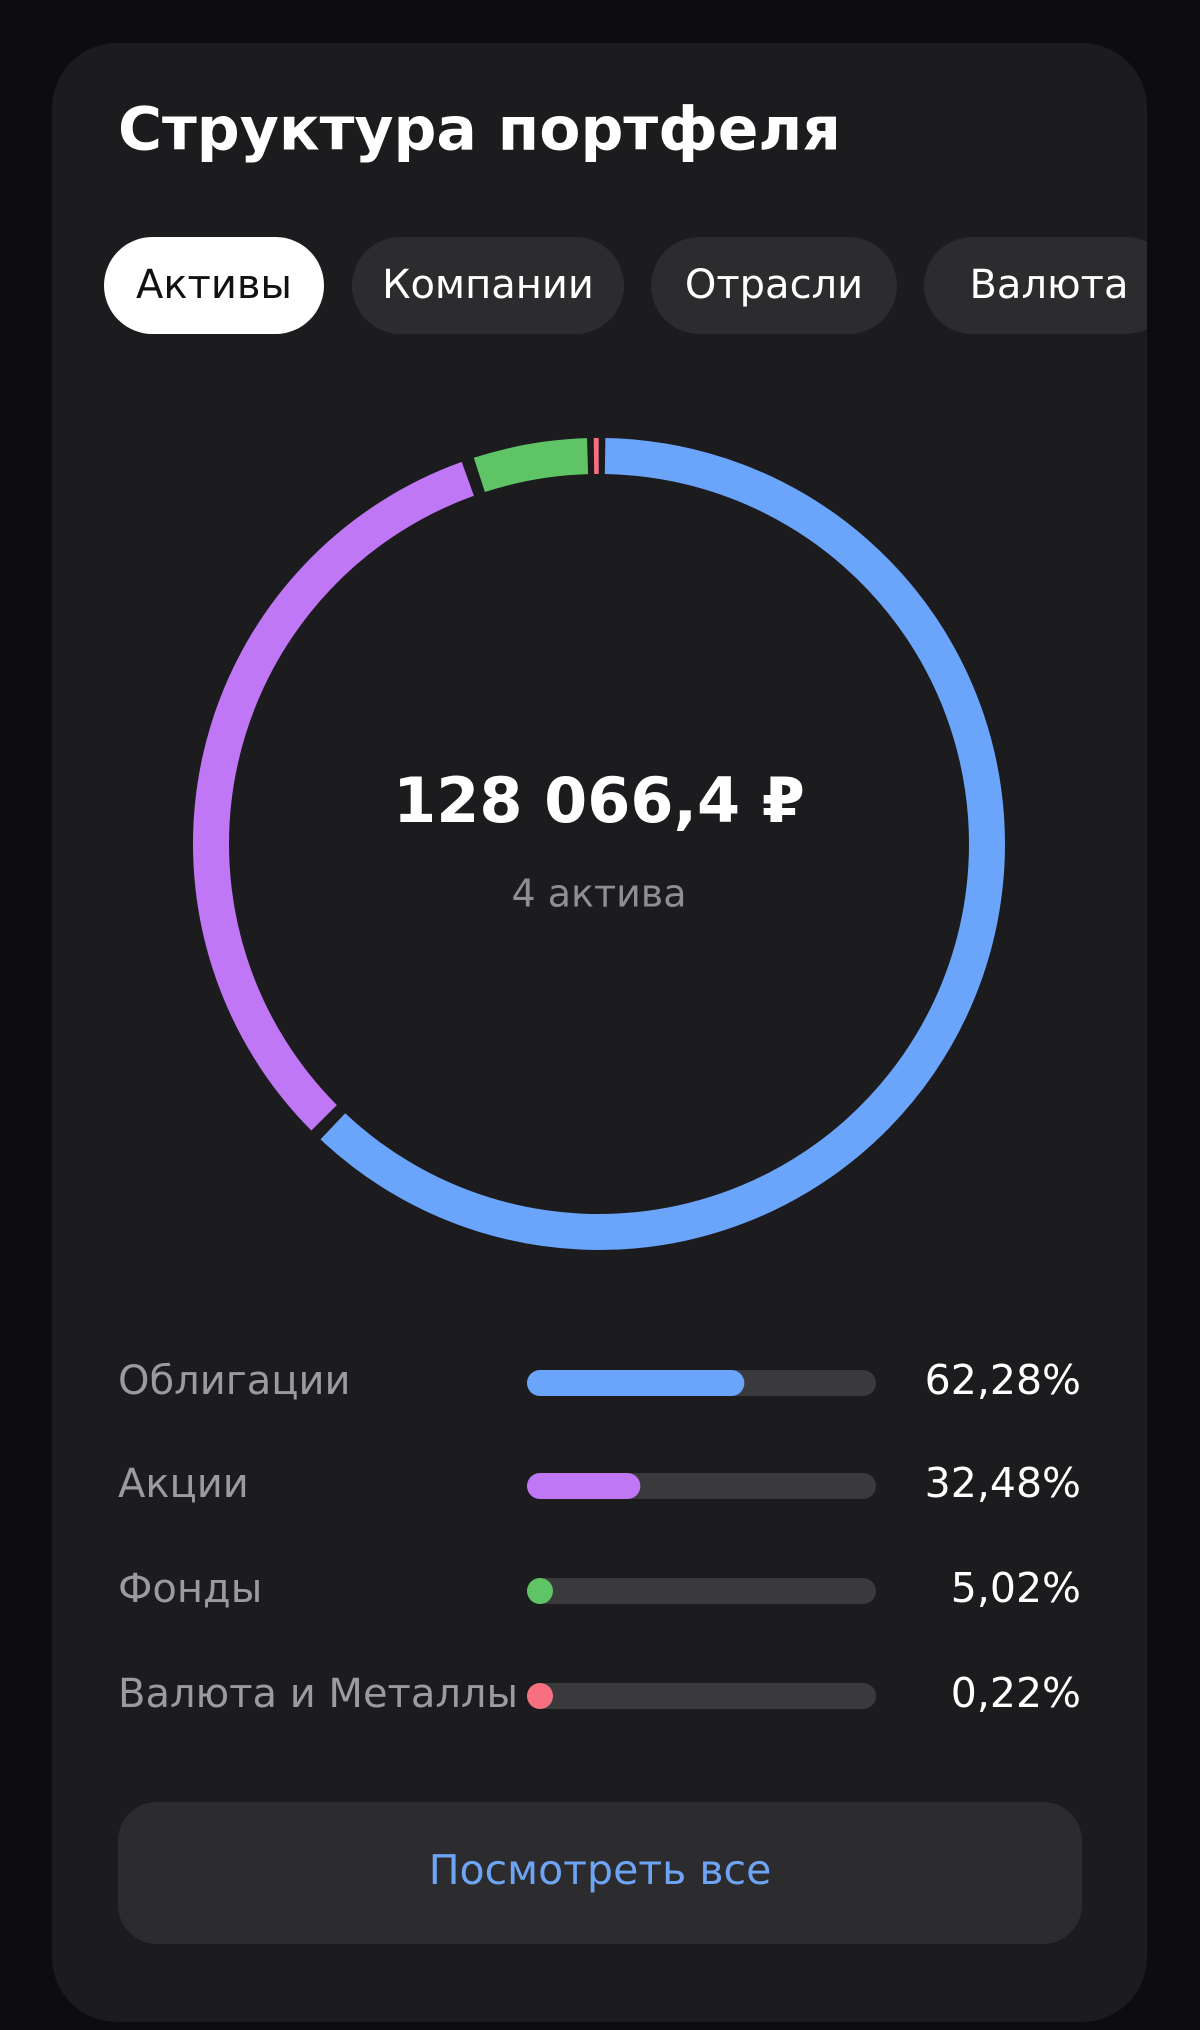 This screenshot has height=2030, width=1200. Describe the element at coordinates (1016, 1693) in the screenshot. I see `legend-percent: 0,22%` at that location.